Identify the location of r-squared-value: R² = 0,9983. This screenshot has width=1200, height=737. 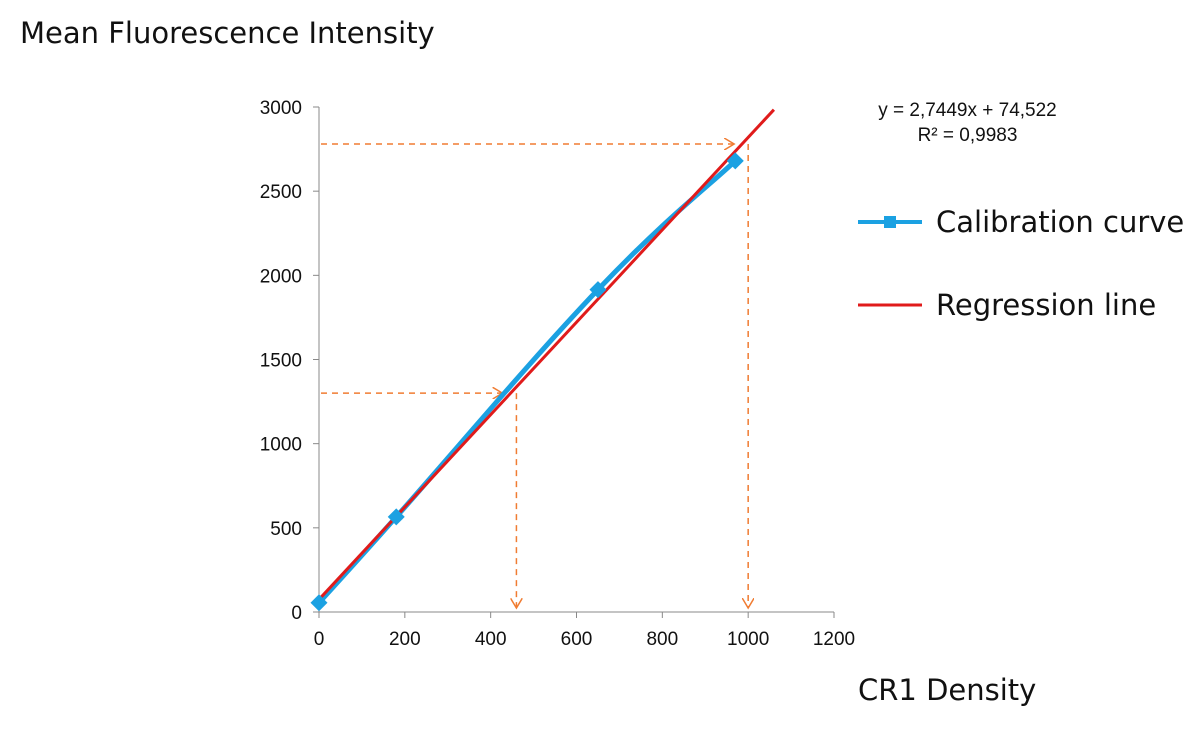
(967, 135).